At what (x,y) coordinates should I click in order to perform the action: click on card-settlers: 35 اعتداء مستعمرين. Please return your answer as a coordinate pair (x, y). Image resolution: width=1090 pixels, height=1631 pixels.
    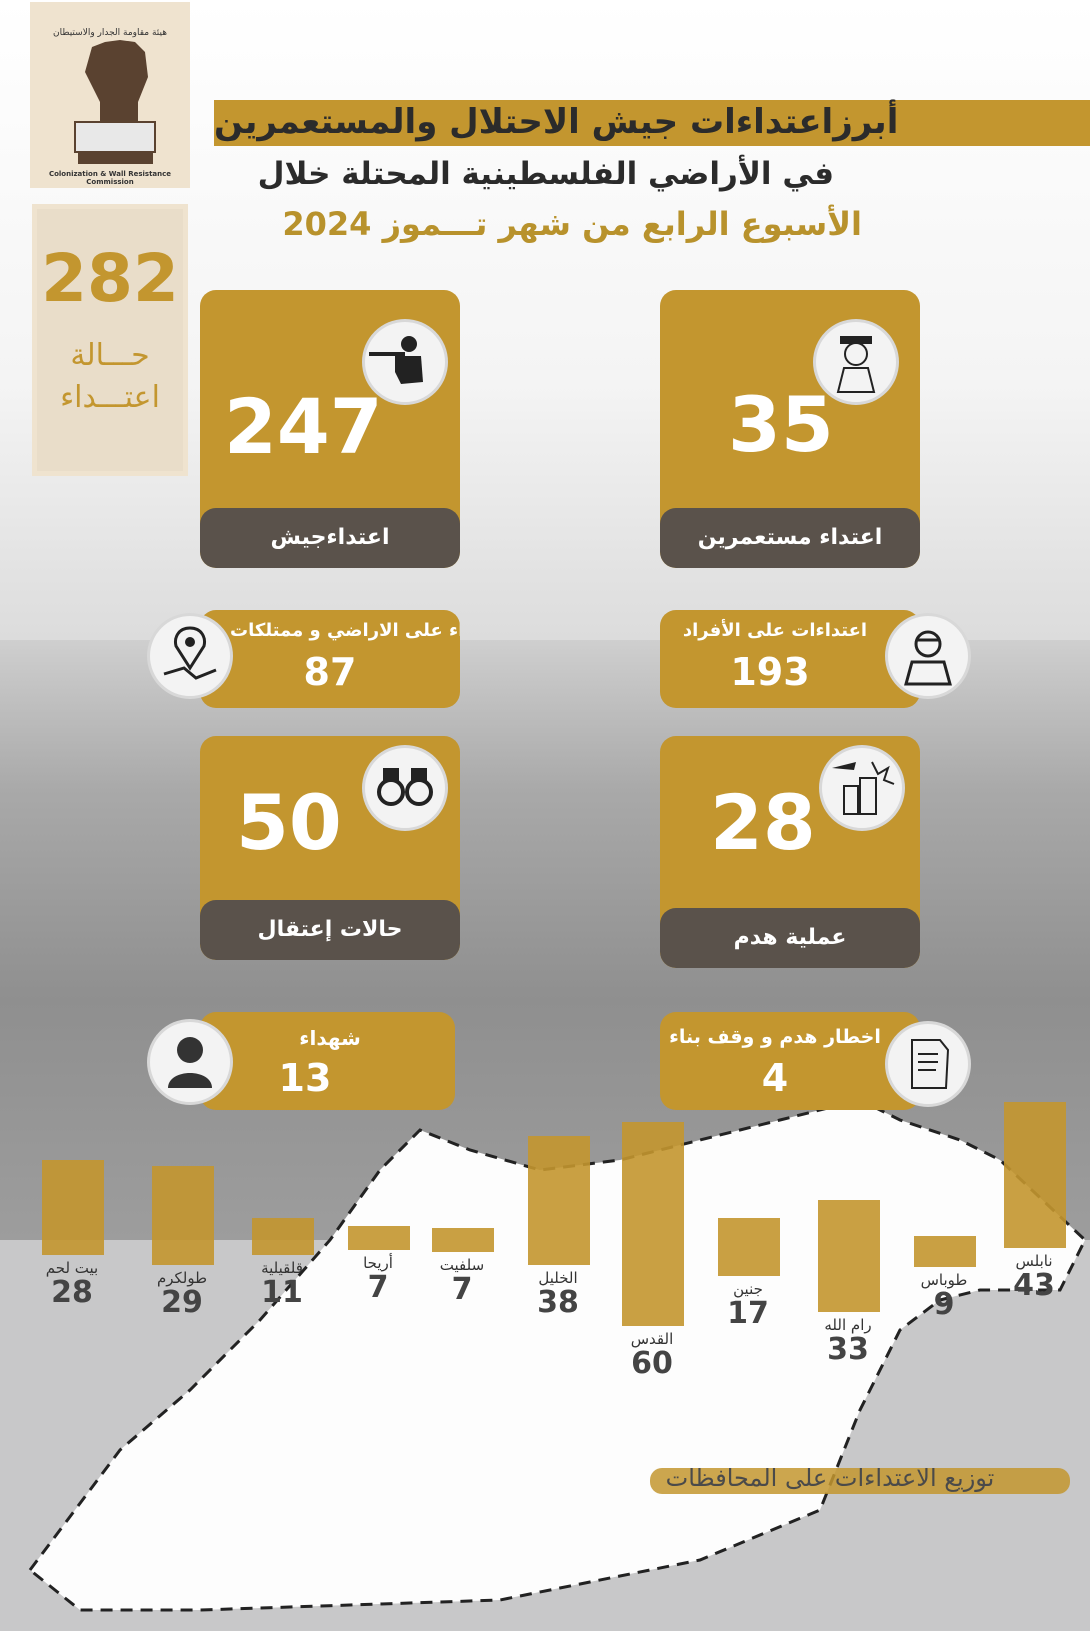
    Looking at the image, I should click on (790, 429).